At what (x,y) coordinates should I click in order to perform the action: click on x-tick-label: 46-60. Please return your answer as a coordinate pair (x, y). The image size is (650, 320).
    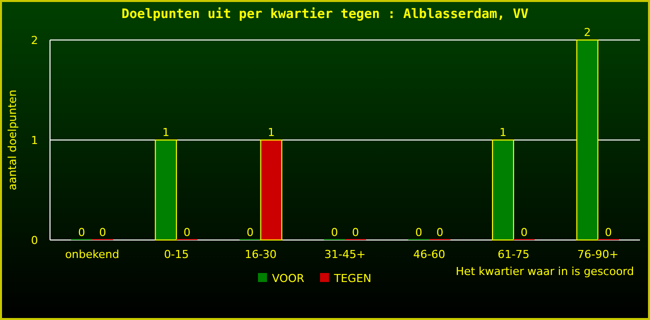
    Looking at the image, I should click on (429, 254).